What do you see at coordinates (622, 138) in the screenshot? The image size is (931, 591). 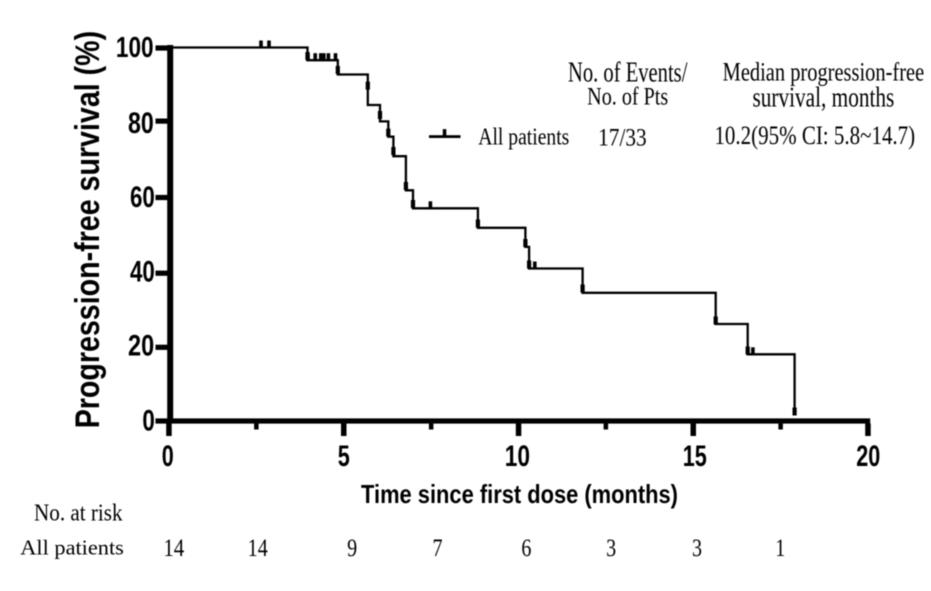 I see `svg-text: 17/33` at bounding box center [622, 138].